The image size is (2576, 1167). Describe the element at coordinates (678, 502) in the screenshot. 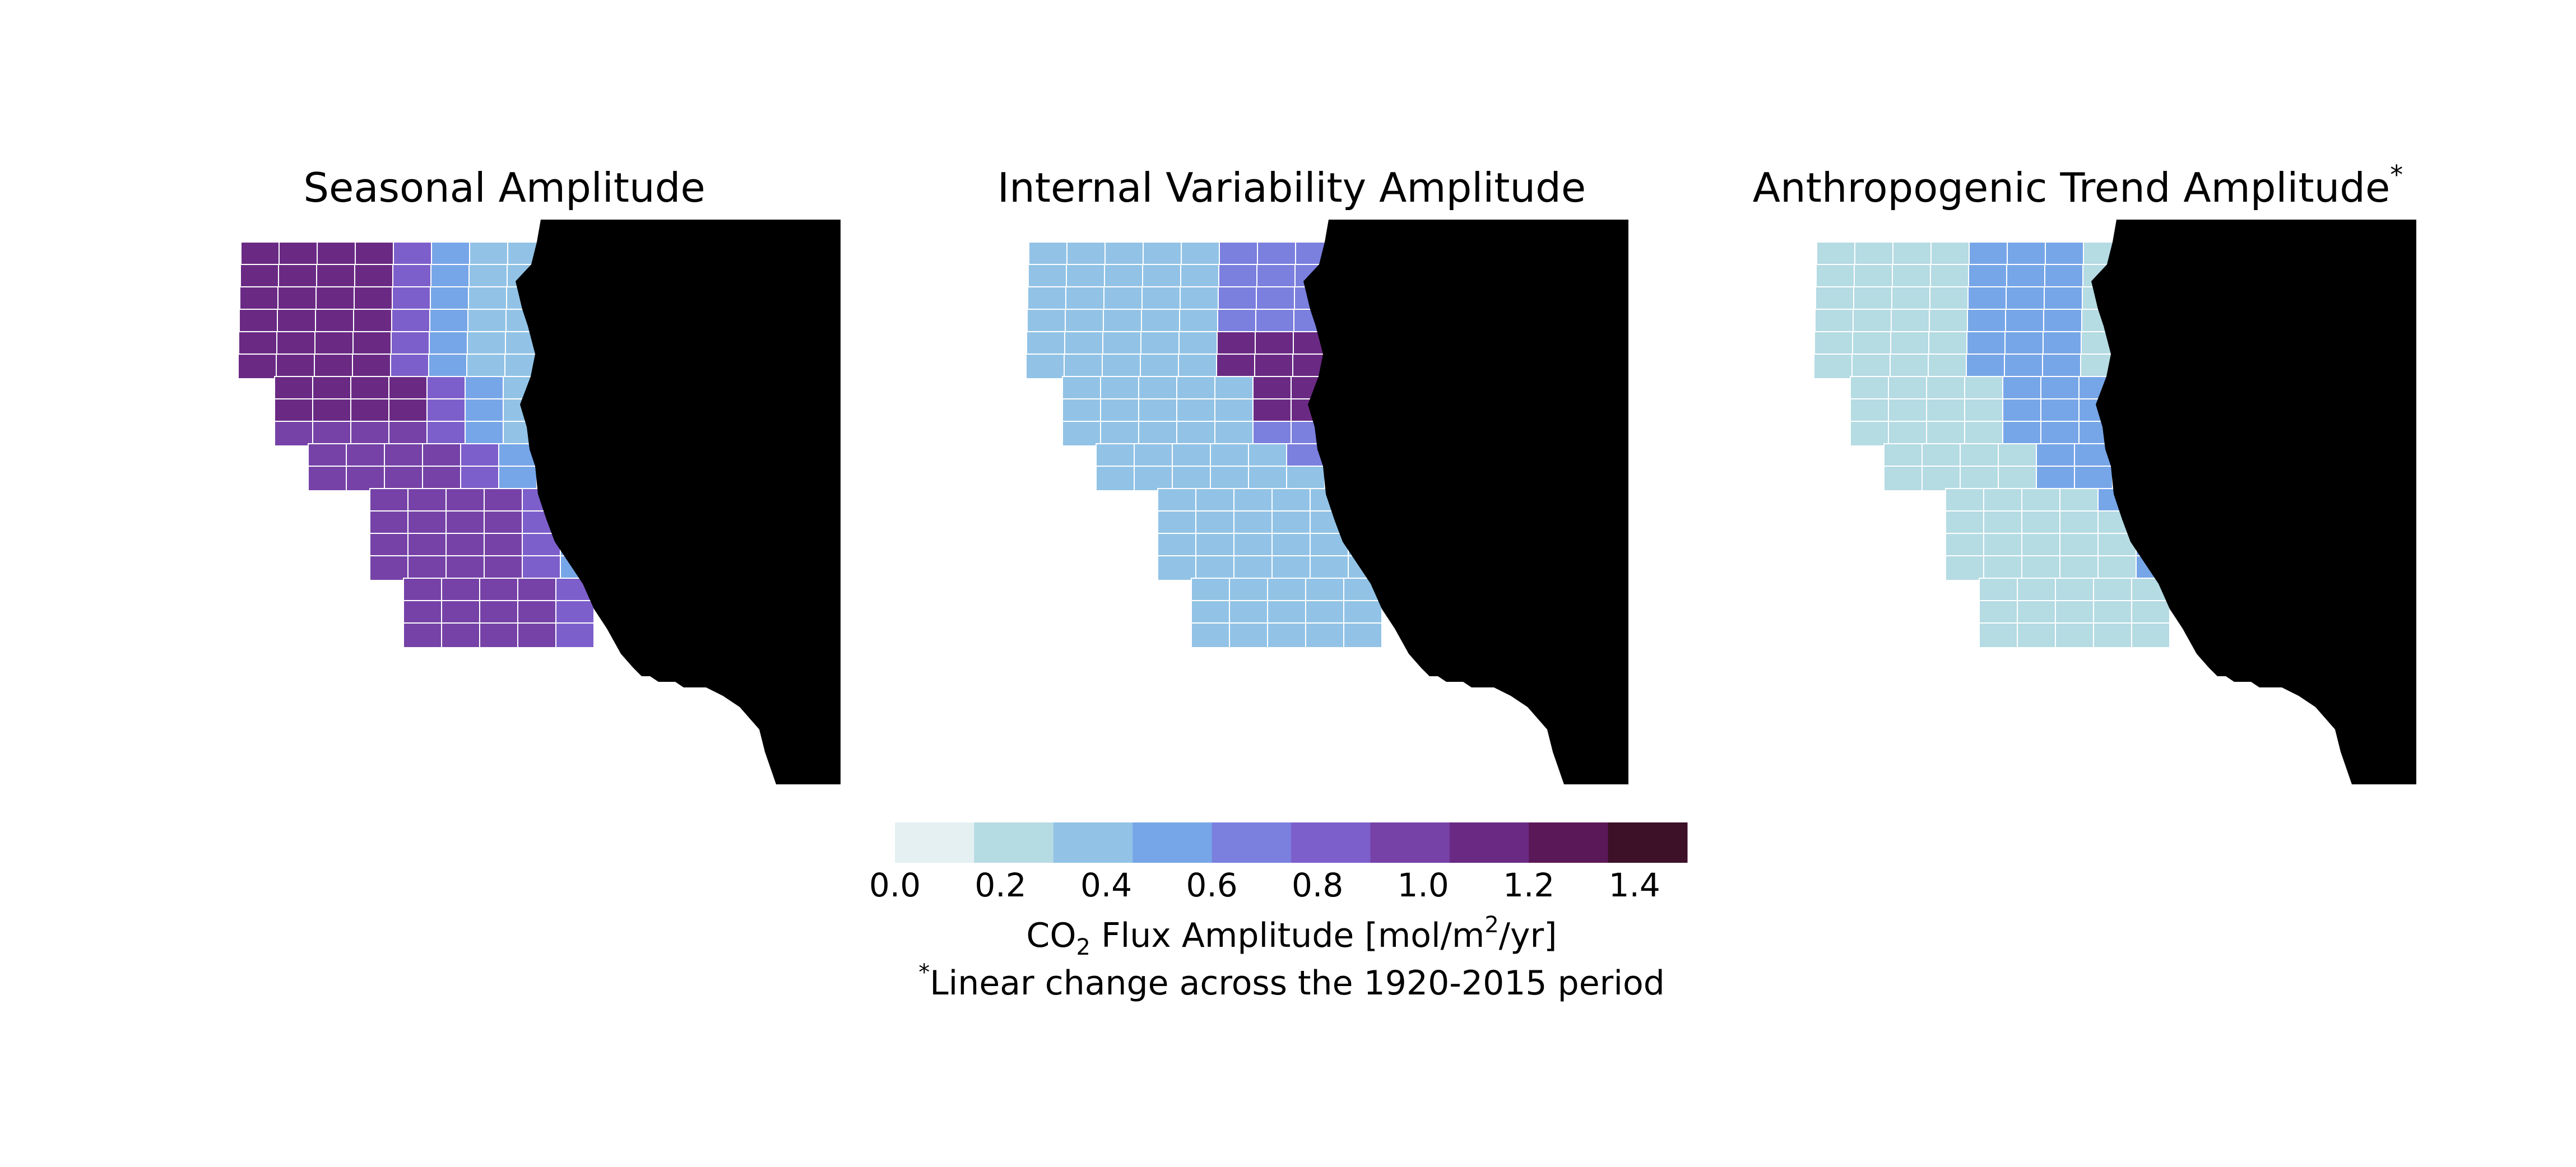

I see `land-mask-seasonal` at that location.